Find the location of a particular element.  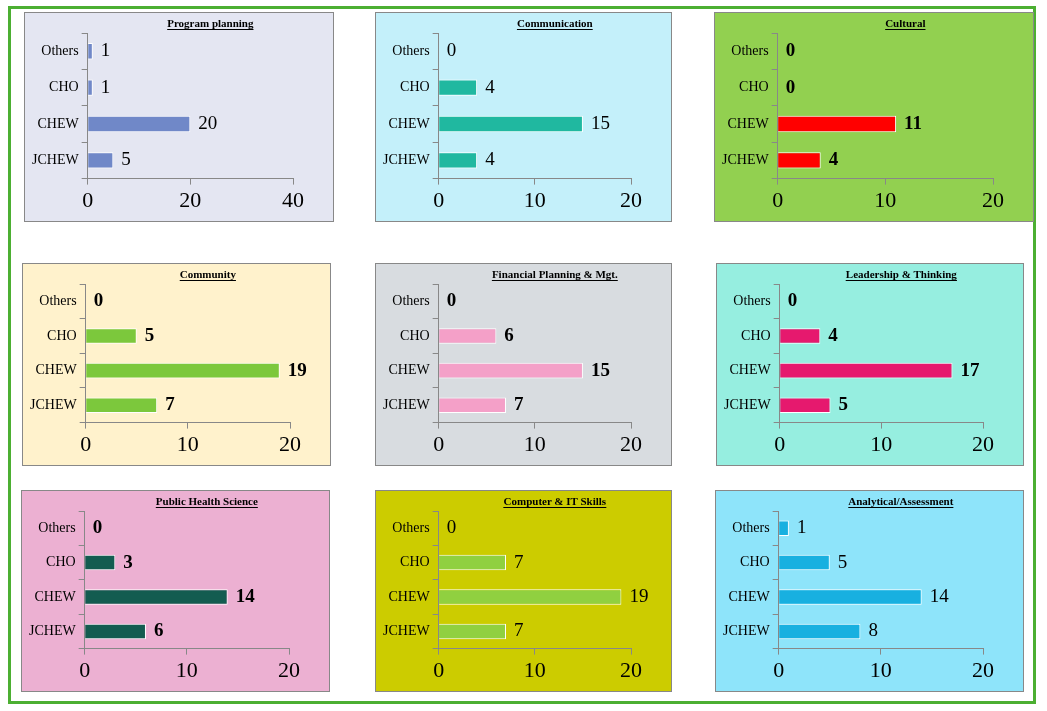

chart-title: Leadership & Thinking is located at coordinates (901, 274).